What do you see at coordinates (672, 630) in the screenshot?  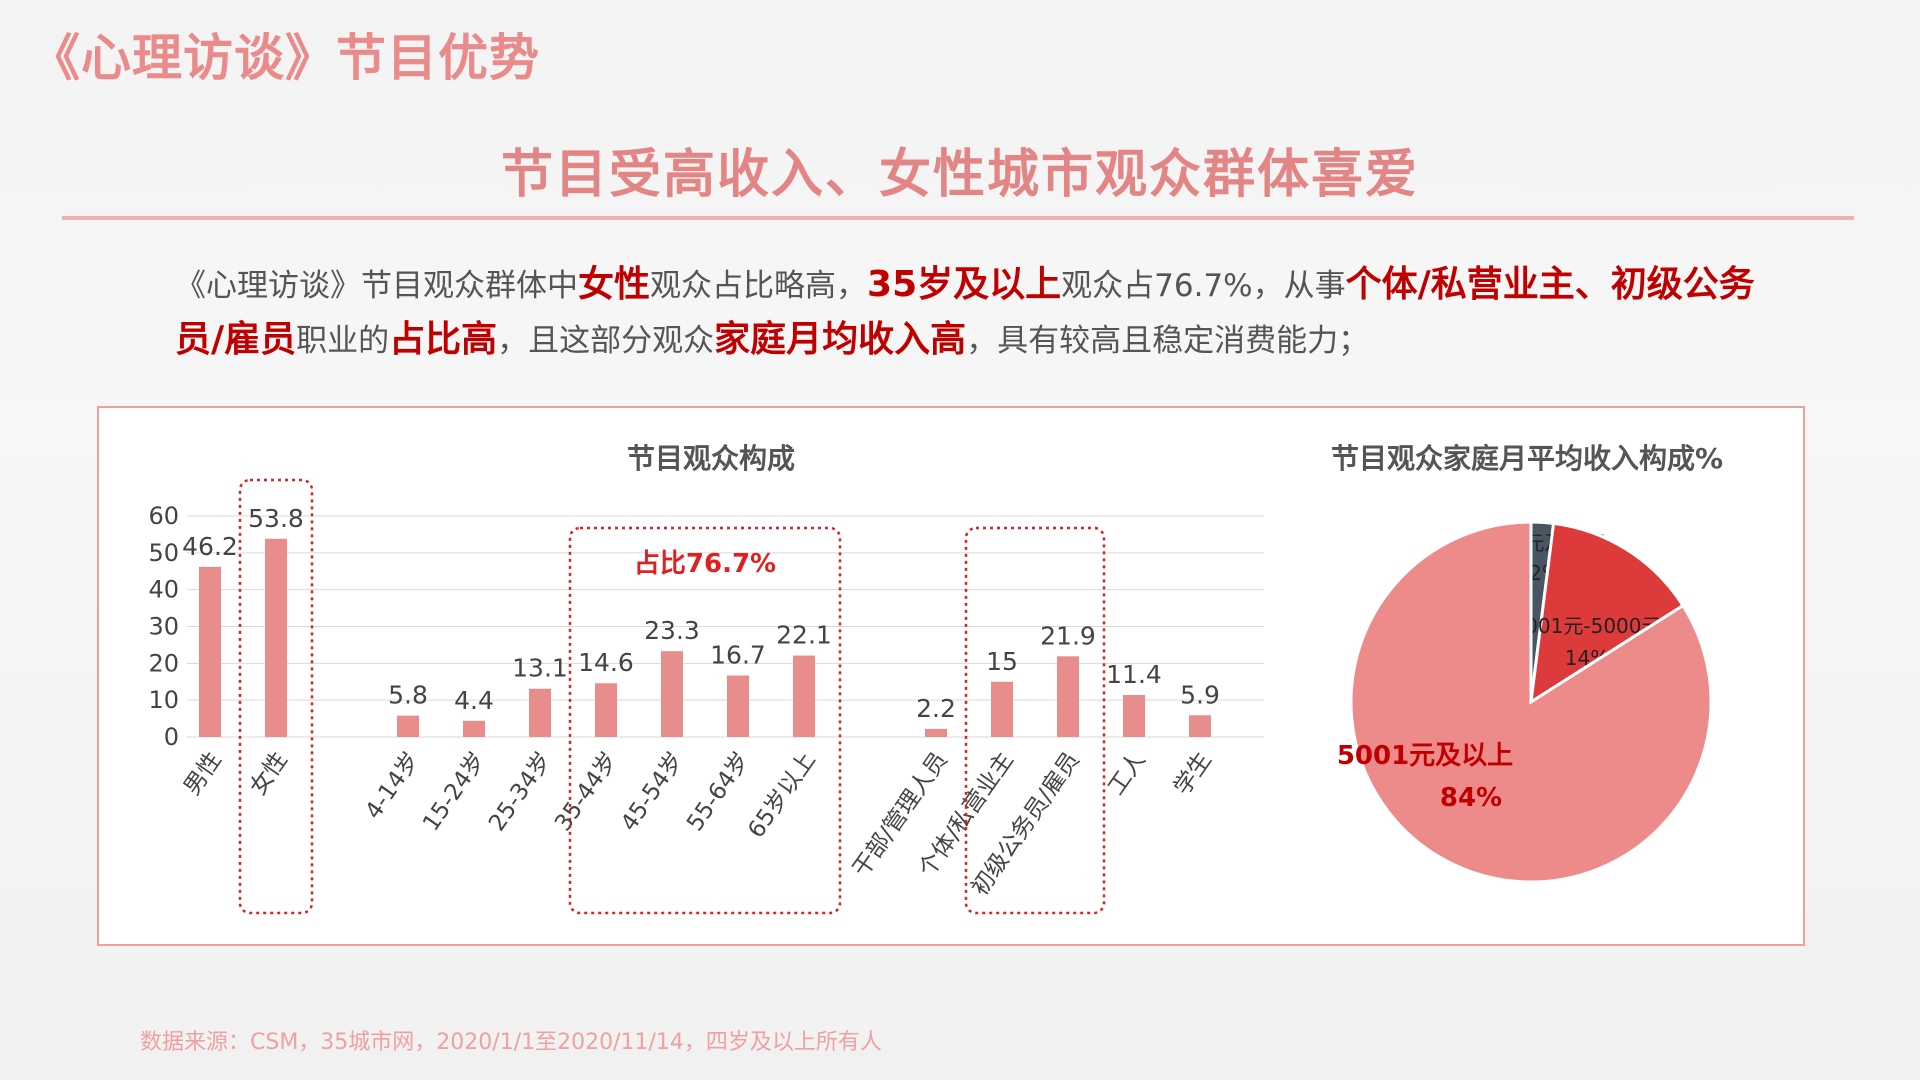 I see `bar-value-label: 23.3` at bounding box center [672, 630].